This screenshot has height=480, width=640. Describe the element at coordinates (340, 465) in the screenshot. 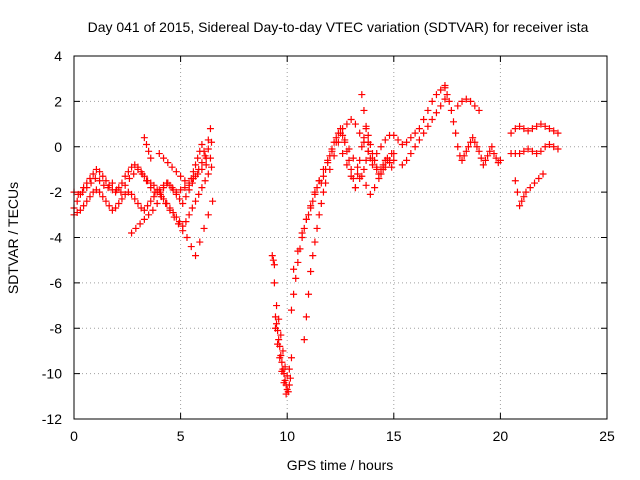

I see `x-axis-label: GPS time / hours` at that location.